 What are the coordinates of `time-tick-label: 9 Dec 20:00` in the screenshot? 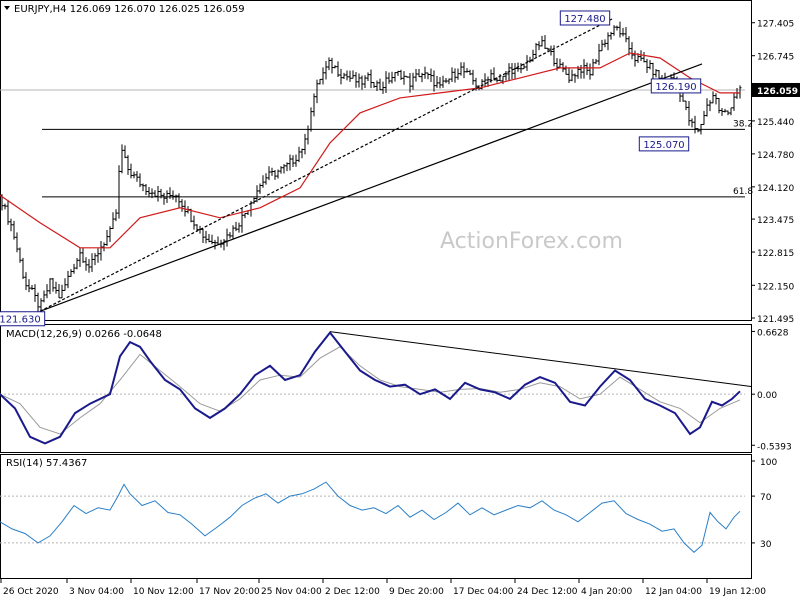 It's located at (416, 592).